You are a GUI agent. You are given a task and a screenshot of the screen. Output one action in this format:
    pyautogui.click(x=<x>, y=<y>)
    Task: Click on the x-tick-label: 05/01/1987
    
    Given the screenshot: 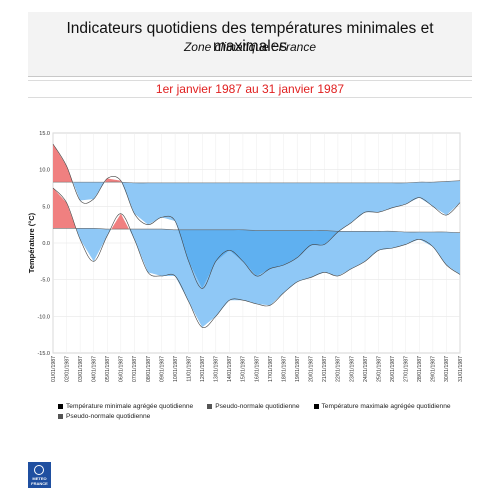 What is the action you would take?
    pyautogui.click(x=108, y=369)
    